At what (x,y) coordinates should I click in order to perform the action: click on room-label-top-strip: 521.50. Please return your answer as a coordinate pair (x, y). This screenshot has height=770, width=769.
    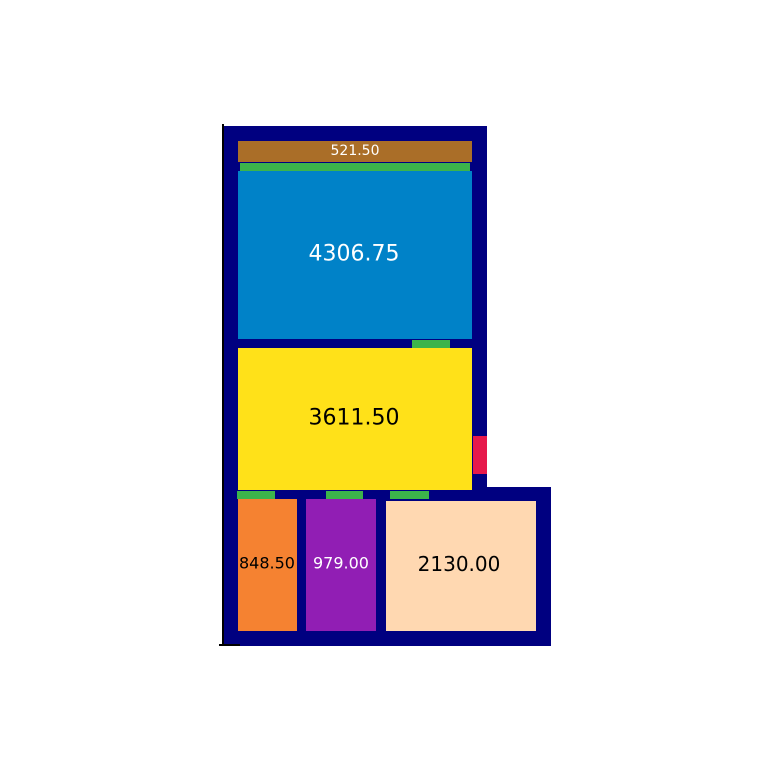
    Looking at the image, I should click on (355, 151).